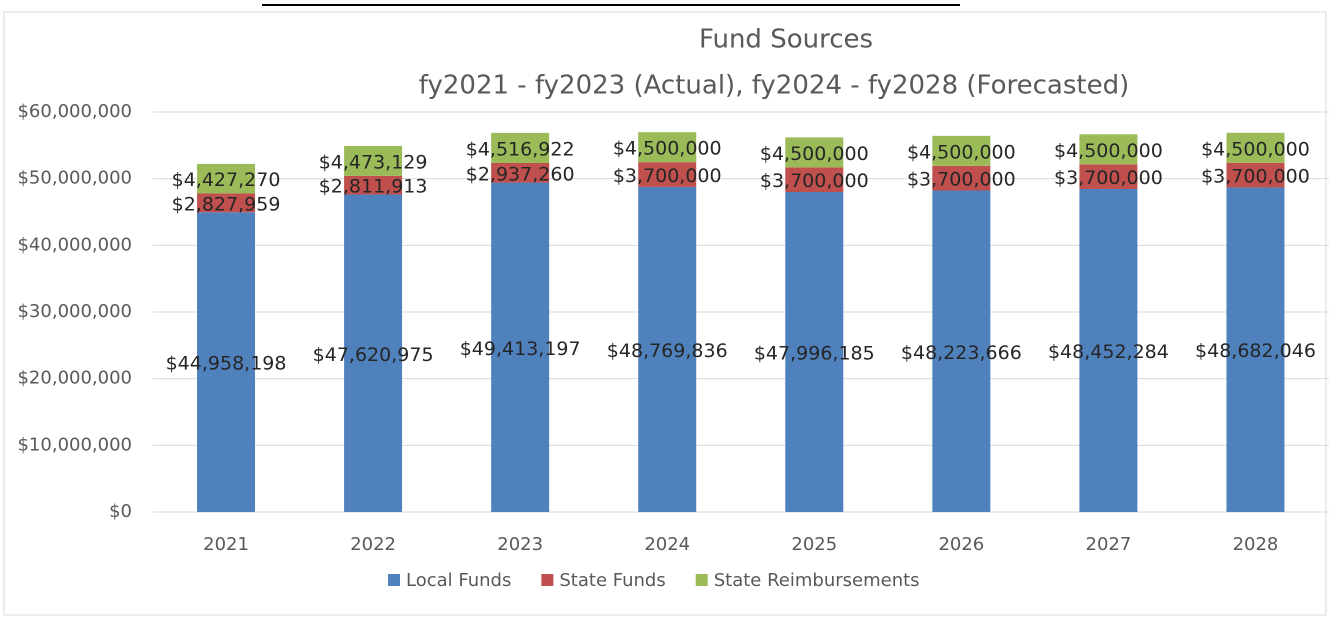 The image size is (1330, 617). I want to click on x-tick-label: 2023, so click(520, 544).